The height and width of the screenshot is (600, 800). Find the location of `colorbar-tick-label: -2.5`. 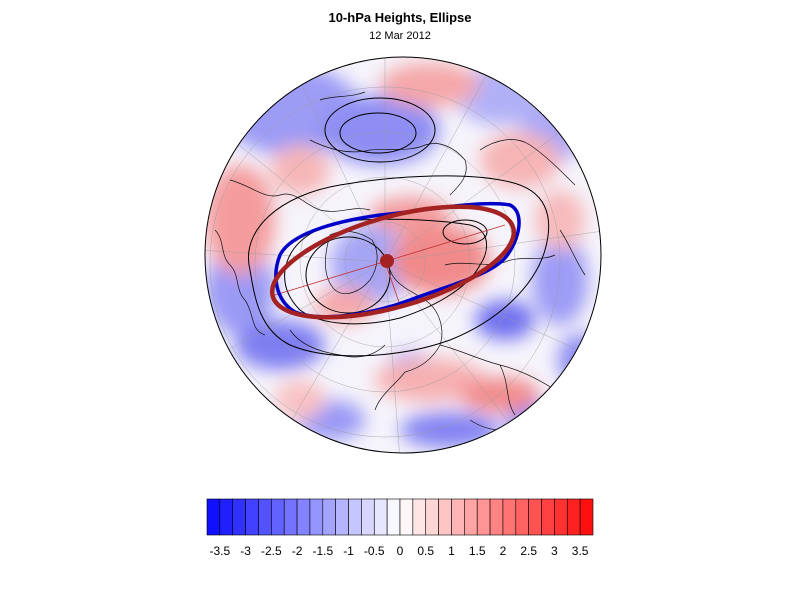

colorbar-tick-label: -2.5 is located at coordinates (271, 551).